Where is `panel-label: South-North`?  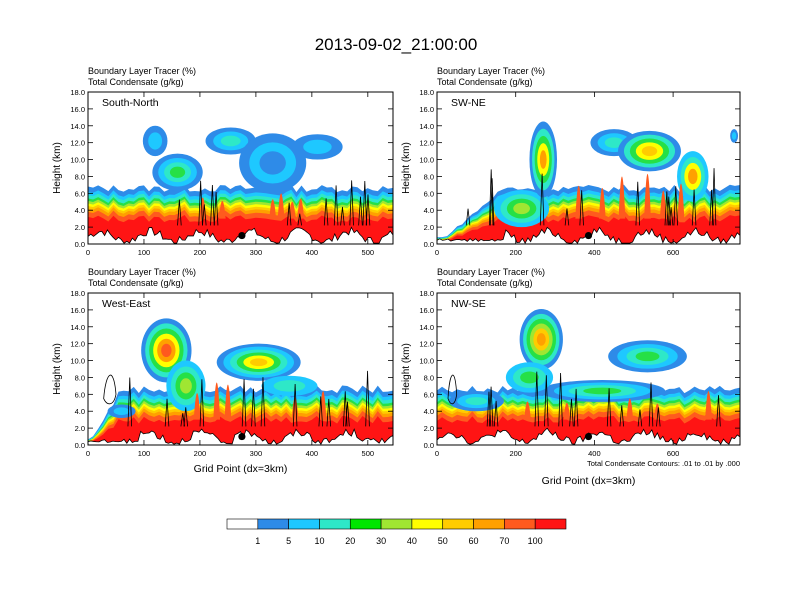 panel-label: South-North is located at coordinates (130, 103).